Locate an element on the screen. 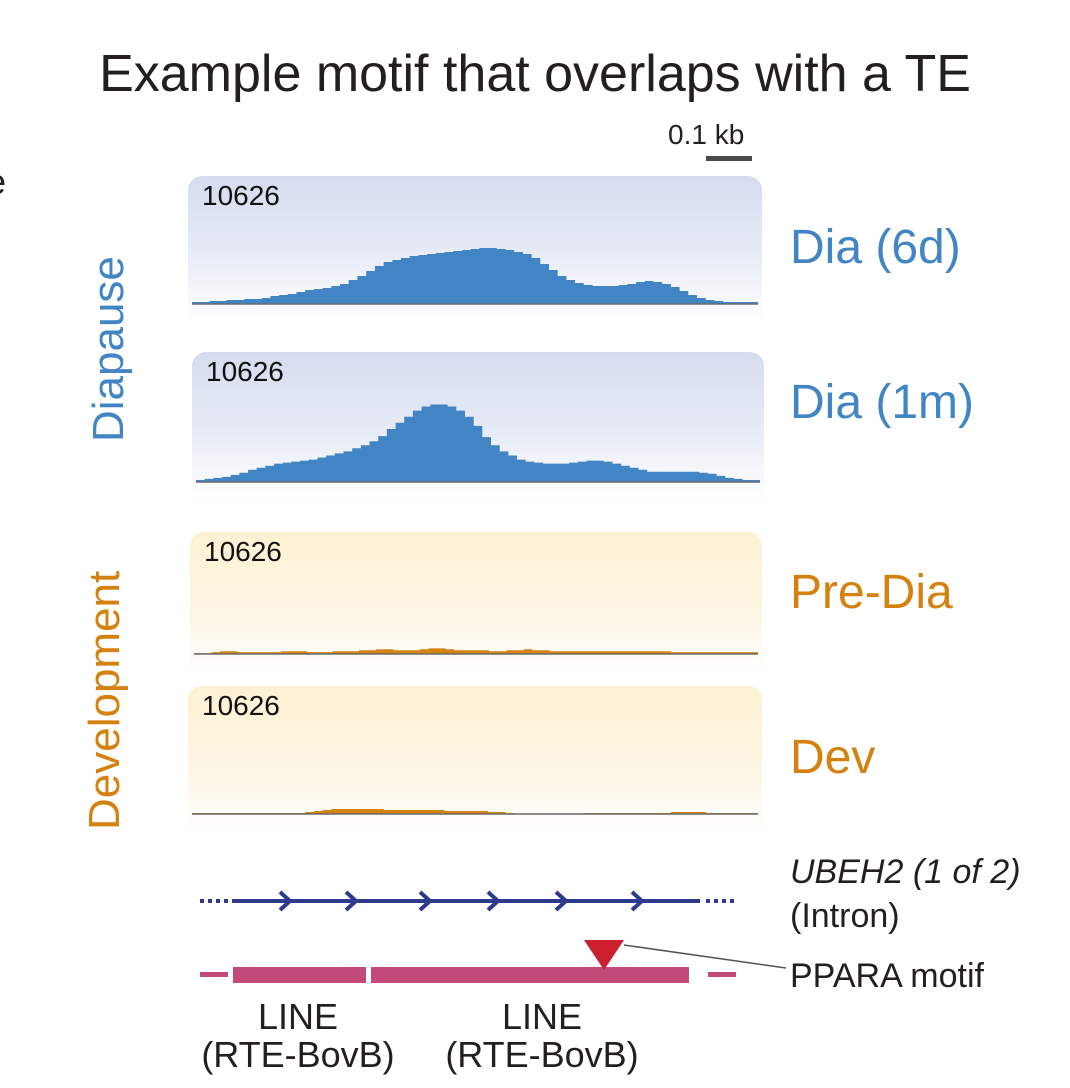 Image resolution: width=1070 pixels, height=1088 pixels. sample-label-pre-dia: Pre-Dia is located at coordinates (871, 592).